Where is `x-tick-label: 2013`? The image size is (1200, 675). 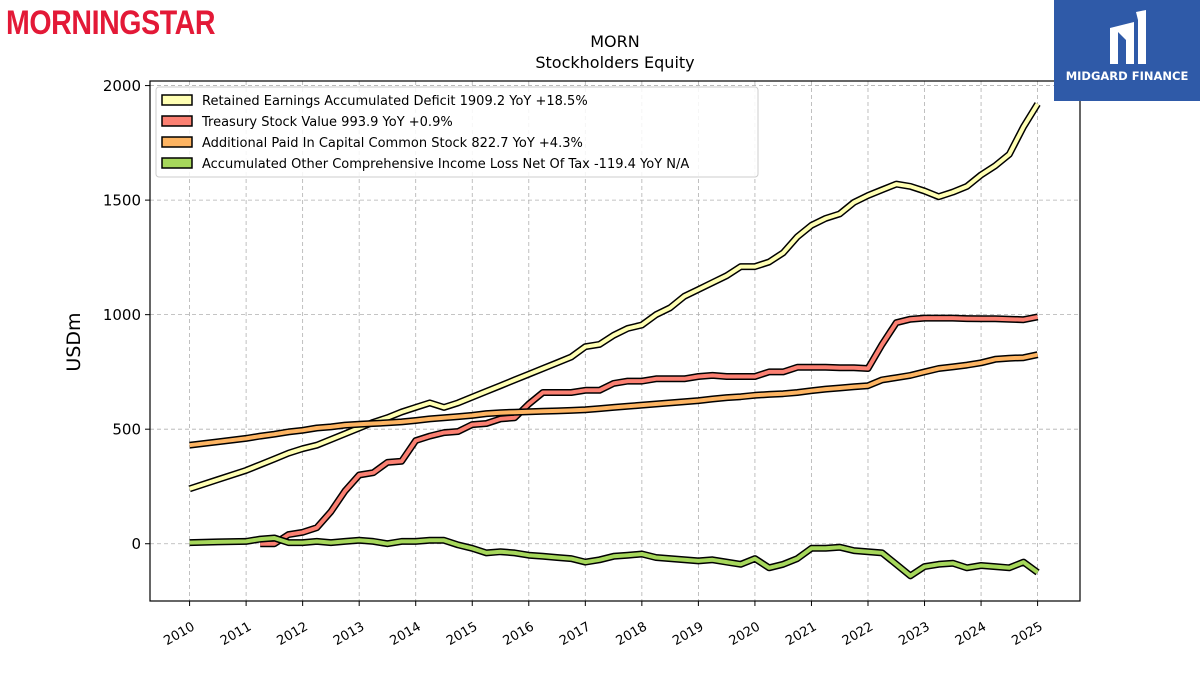
x-tick-label: 2013 is located at coordinates (349, 634).